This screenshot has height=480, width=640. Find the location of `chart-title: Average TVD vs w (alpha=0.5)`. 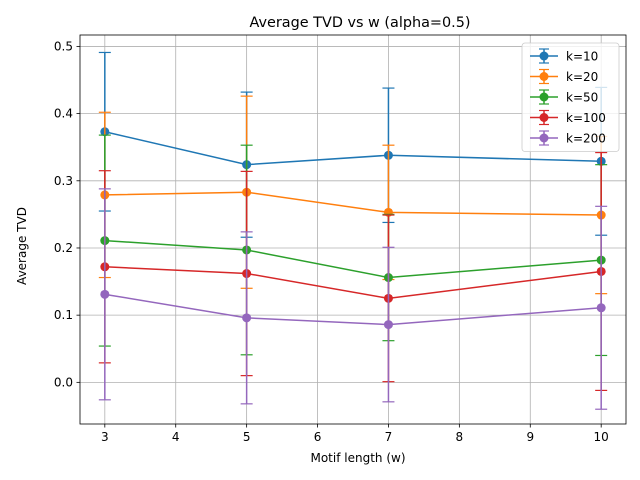

chart-title: Average TVD vs w (alpha=0.5) is located at coordinates (360, 23).